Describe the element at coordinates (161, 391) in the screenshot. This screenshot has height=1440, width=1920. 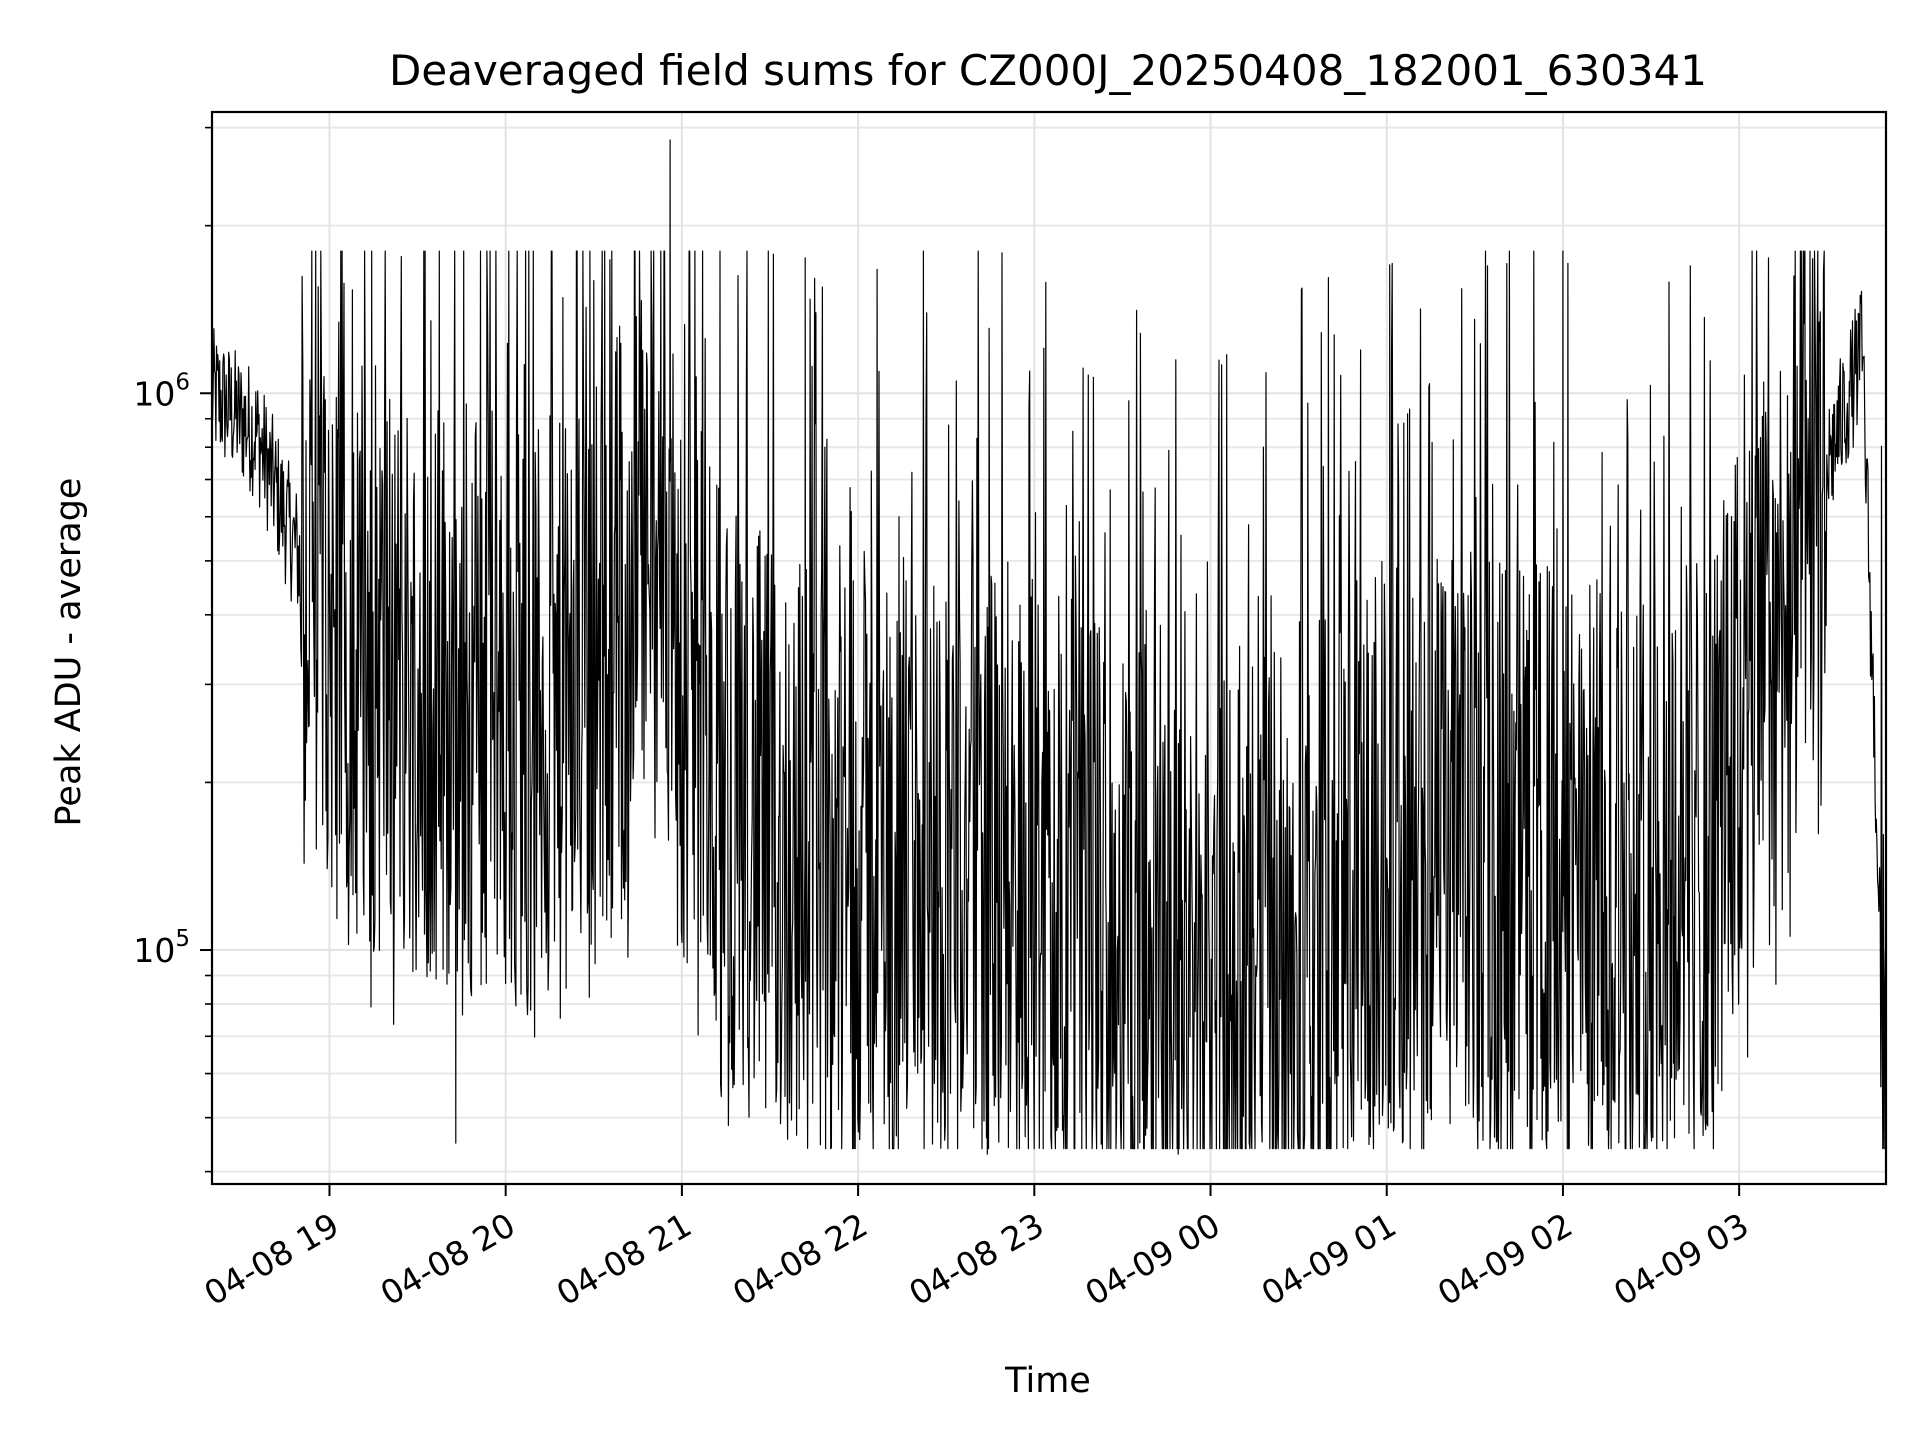
I see `y-tick-label: 10⁶` at that location.